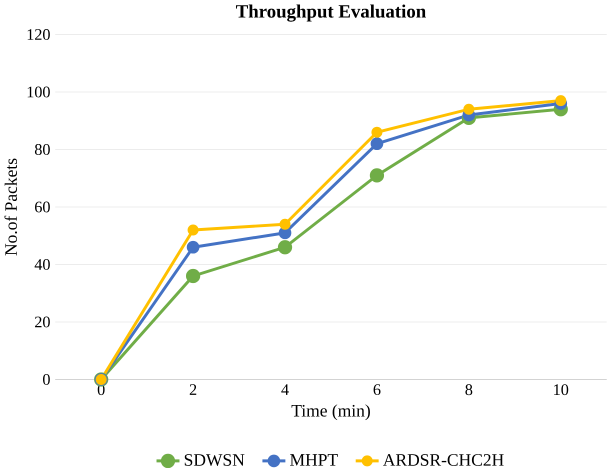 The image size is (607, 473). What do you see at coordinates (314, 460) in the screenshot?
I see `legend-label: MHPT` at bounding box center [314, 460].